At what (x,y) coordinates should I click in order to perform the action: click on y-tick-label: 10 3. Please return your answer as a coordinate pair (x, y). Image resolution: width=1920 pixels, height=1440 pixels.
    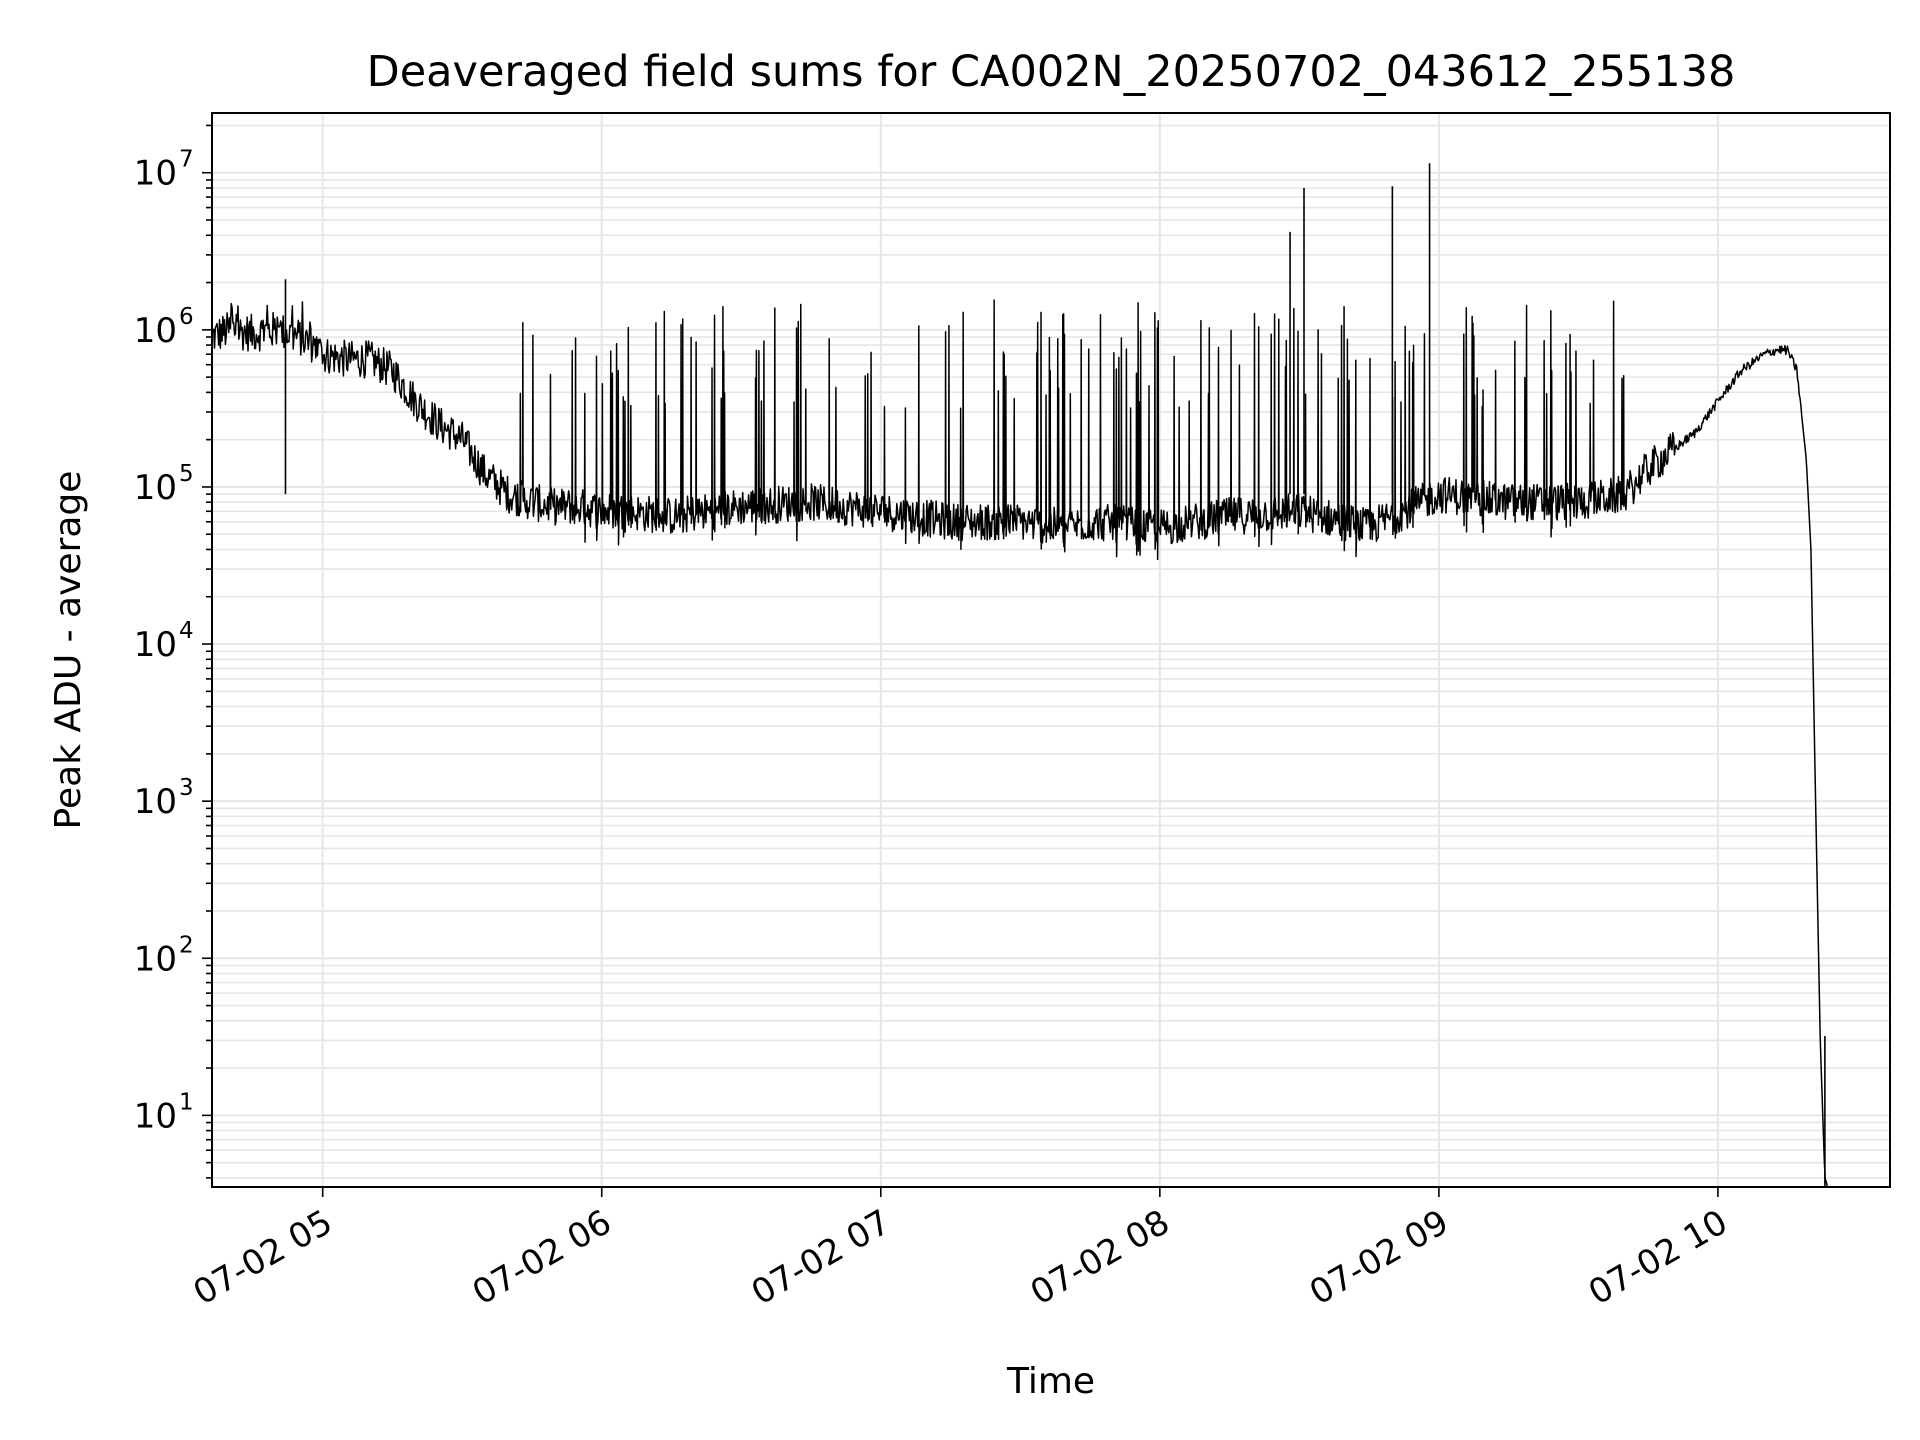
    Looking at the image, I should click on (164, 798).